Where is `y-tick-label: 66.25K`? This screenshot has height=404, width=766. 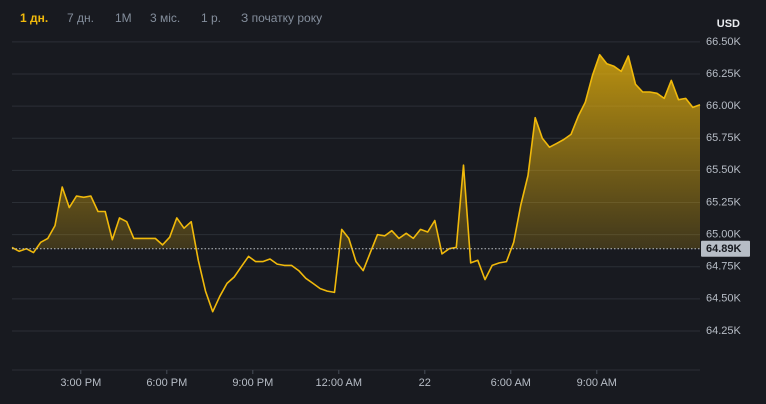 y-tick-label: 66.25K is located at coordinates (724, 74).